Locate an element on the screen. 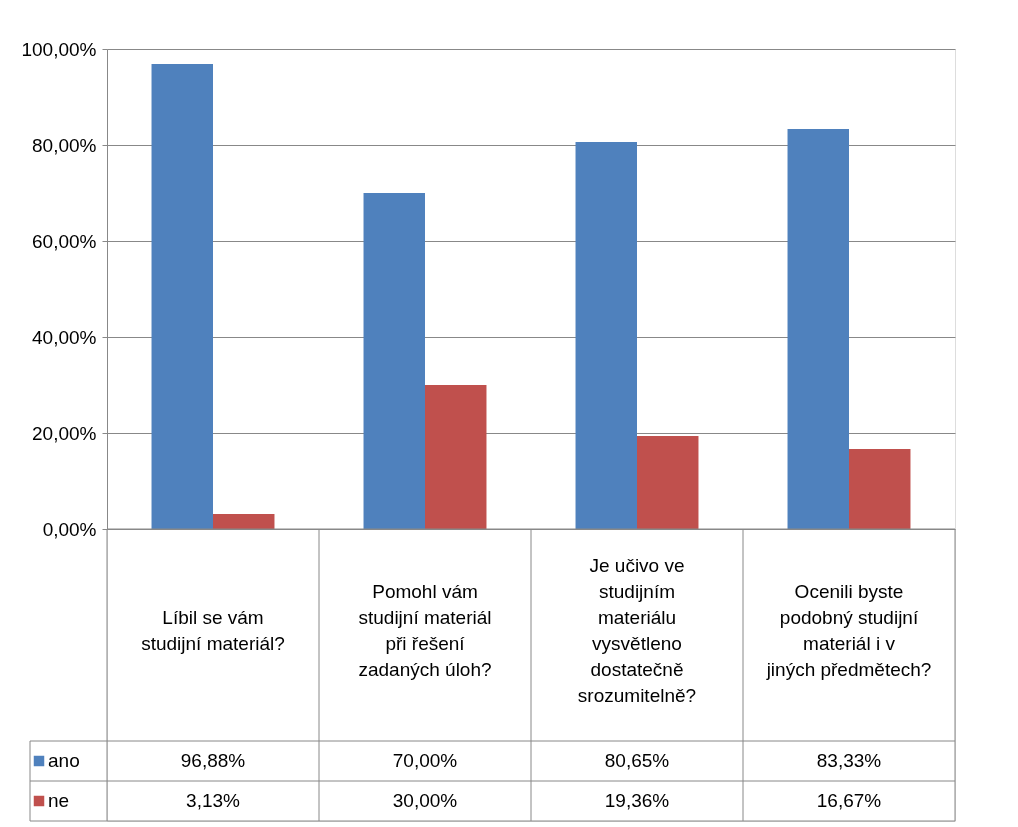 The height and width of the screenshot is (827, 1018). legend-label: ano is located at coordinates (64, 760).